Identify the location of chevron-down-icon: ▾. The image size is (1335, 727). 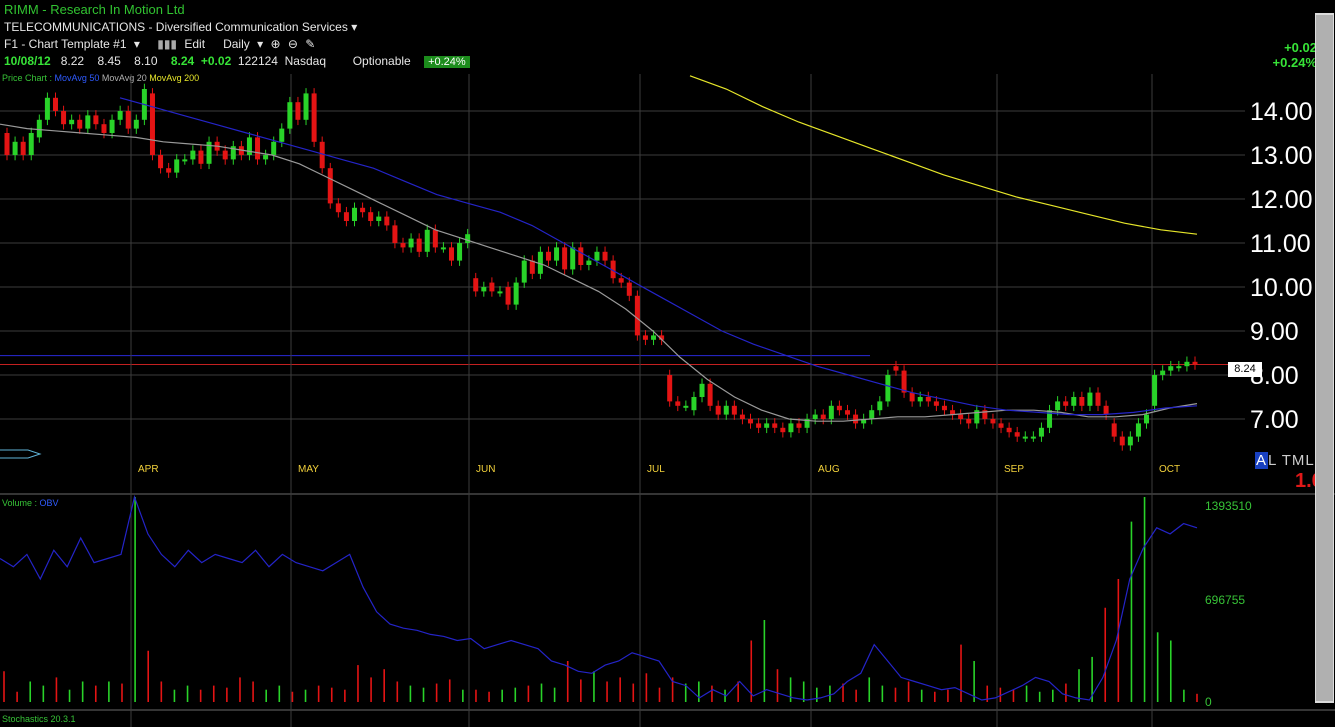
(354, 27).